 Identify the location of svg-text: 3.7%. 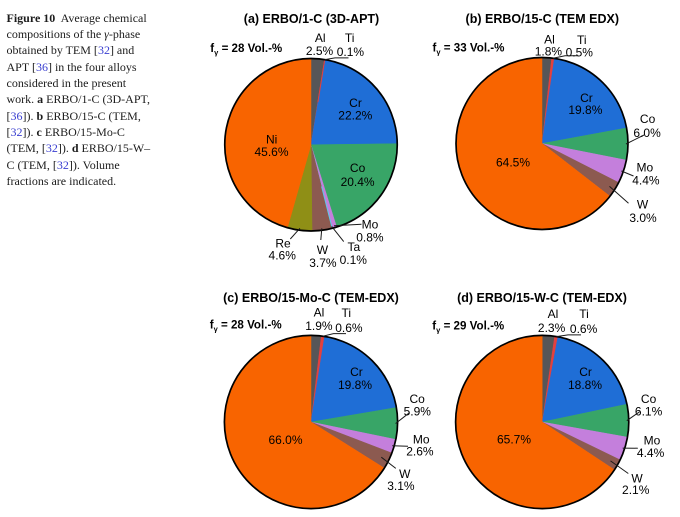
(323, 263).